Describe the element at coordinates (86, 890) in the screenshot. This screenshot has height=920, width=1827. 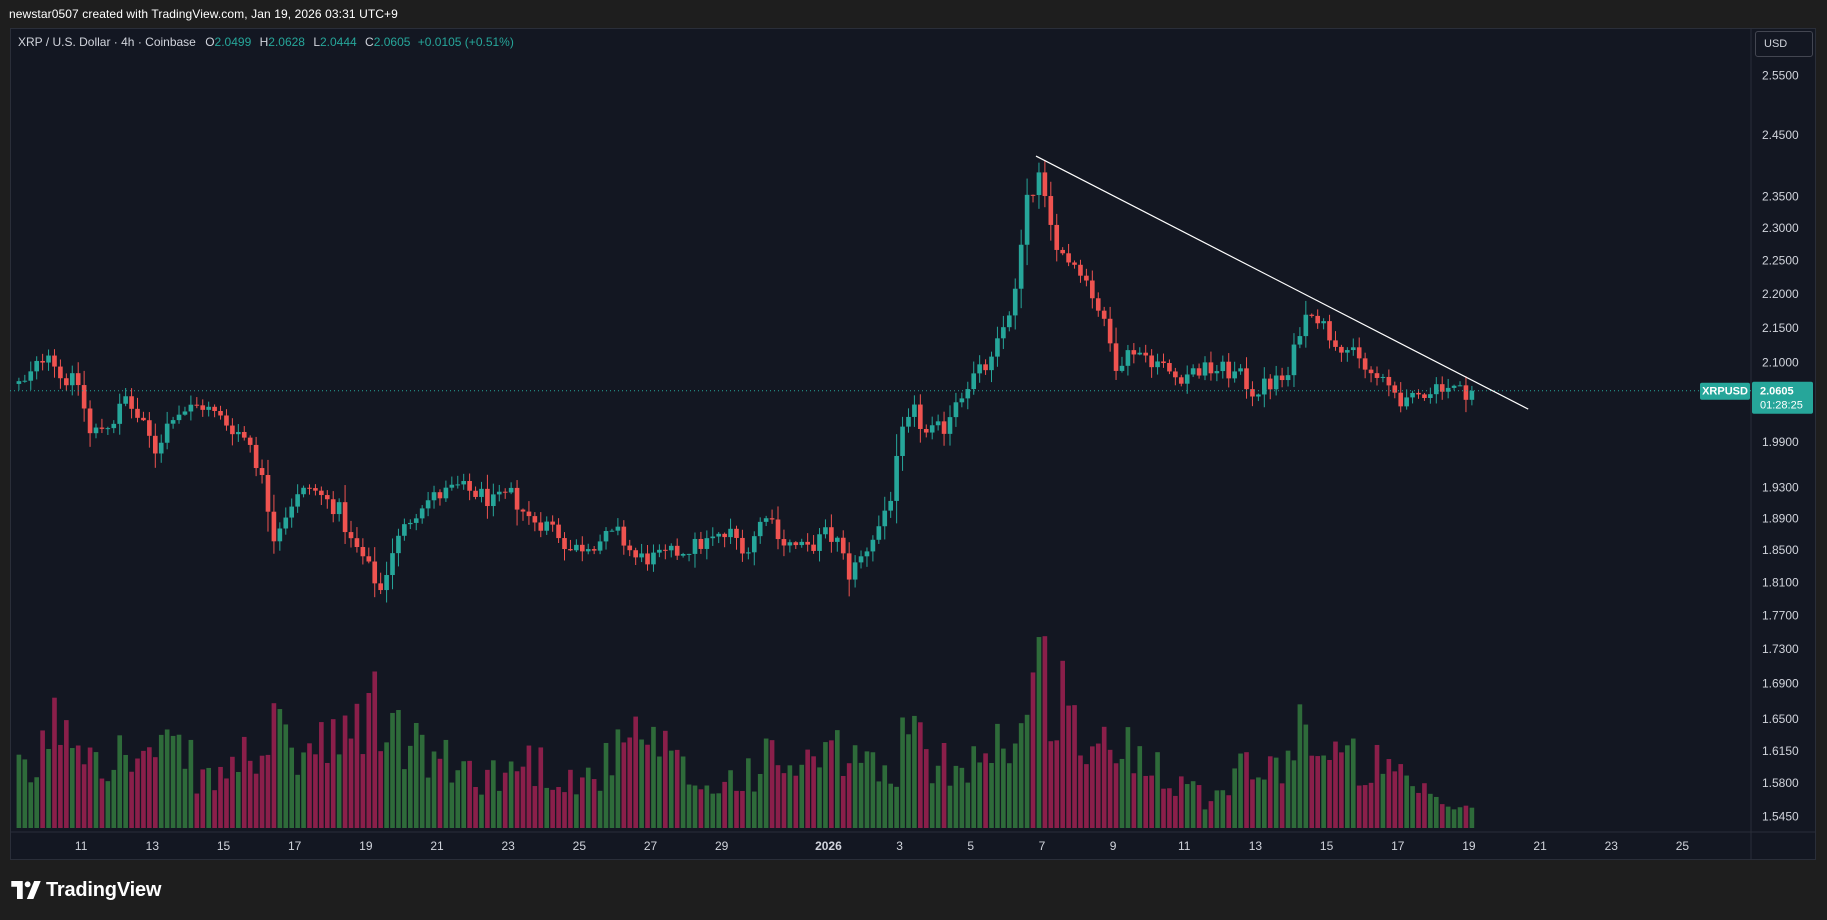
I see `tradingview-logo: TradingView` at that location.